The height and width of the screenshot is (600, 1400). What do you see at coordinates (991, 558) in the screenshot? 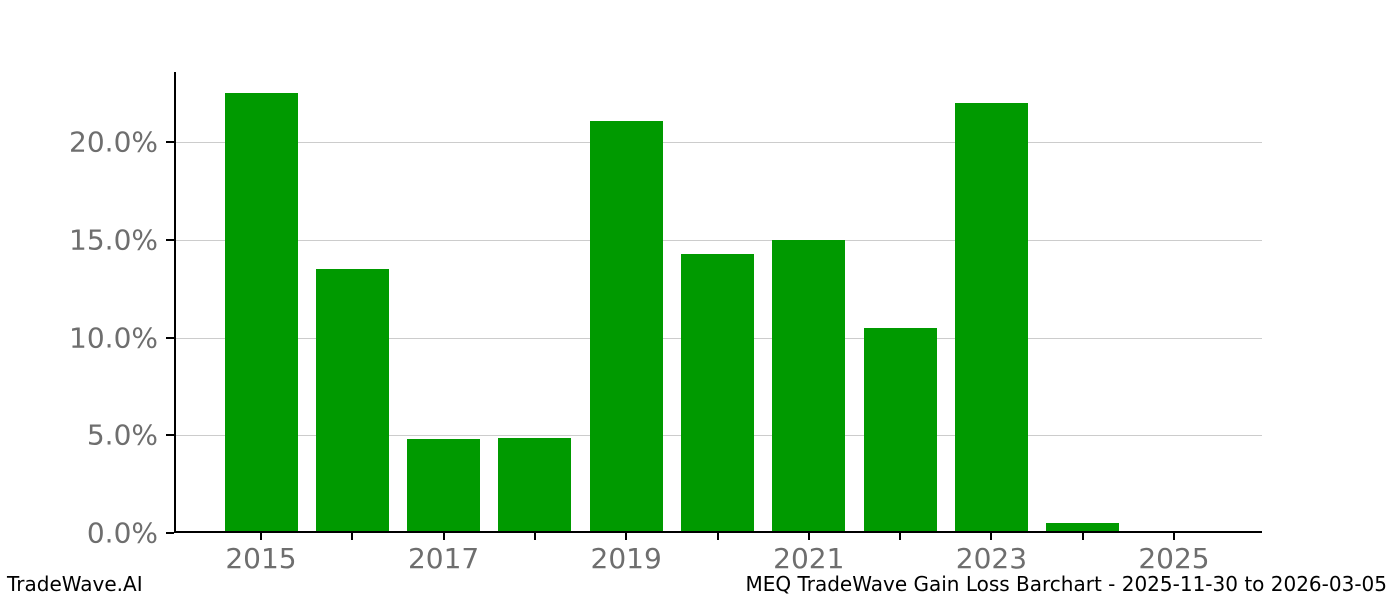
I see `x-tick-label-2023: 2023` at bounding box center [991, 558].